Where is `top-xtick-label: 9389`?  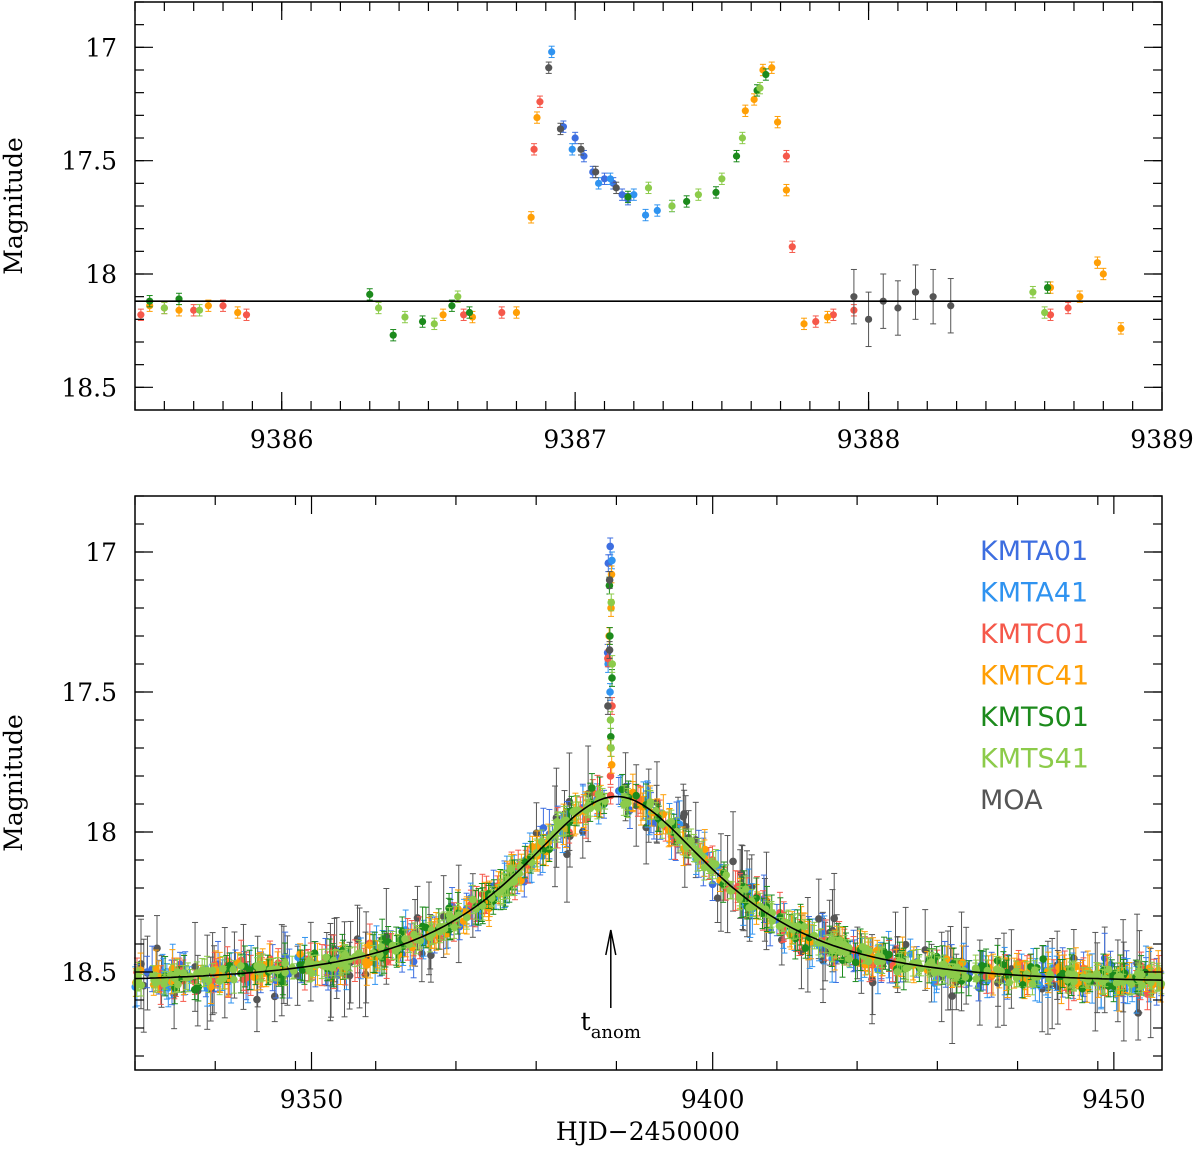
top-xtick-label: 9389 is located at coordinates (1162, 439).